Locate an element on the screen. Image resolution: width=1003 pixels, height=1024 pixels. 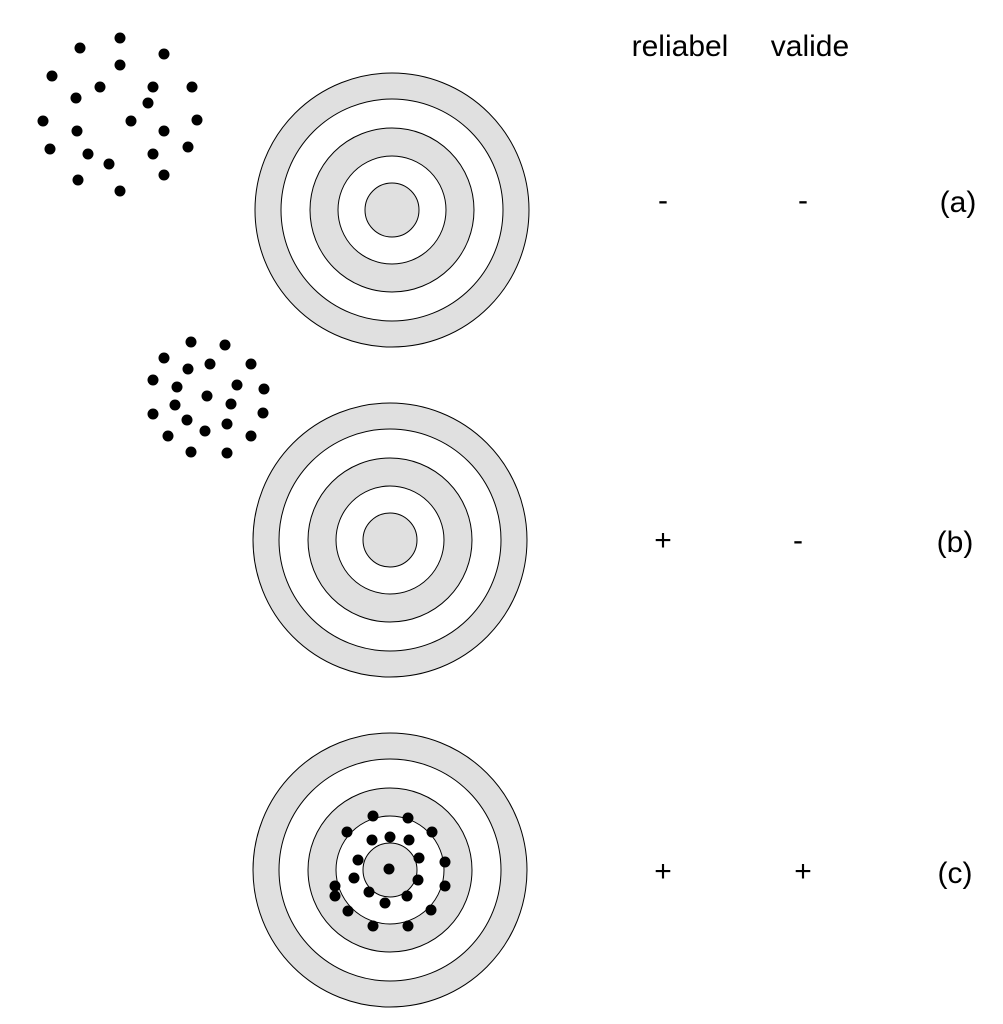
row-b-valid-symbol: - is located at coordinates (798, 540).